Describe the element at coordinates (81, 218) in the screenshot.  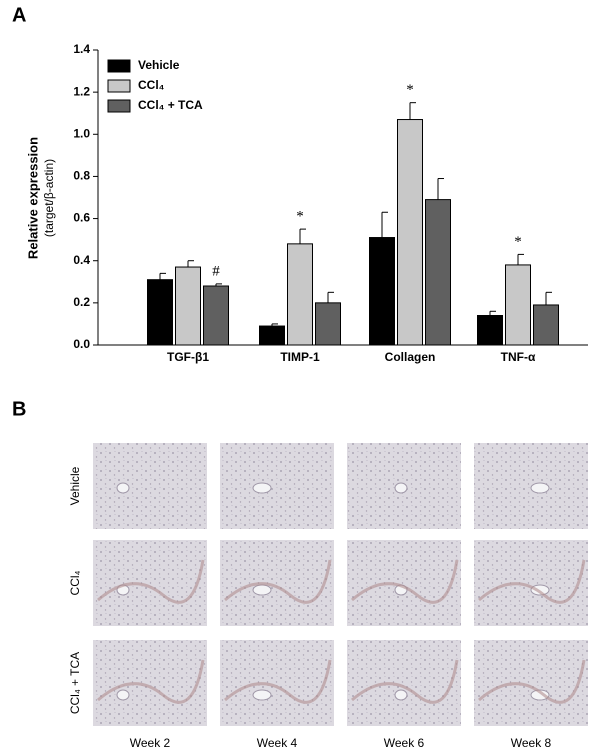
I see `y-tick-label: 0.6` at that location.